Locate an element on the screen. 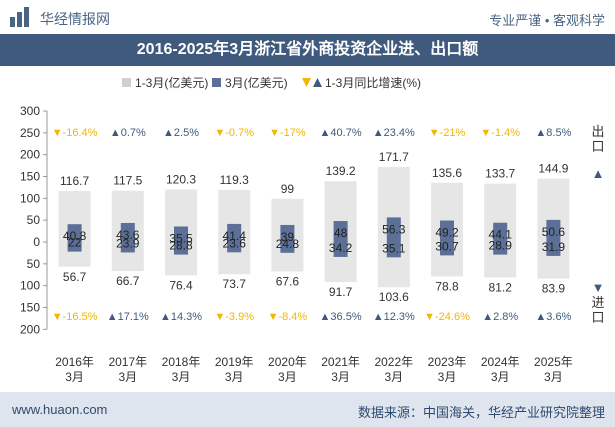 The height and width of the screenshot is (427, 615). import-growth-label: ▼-24.6% is located at coordinates (447, 317).